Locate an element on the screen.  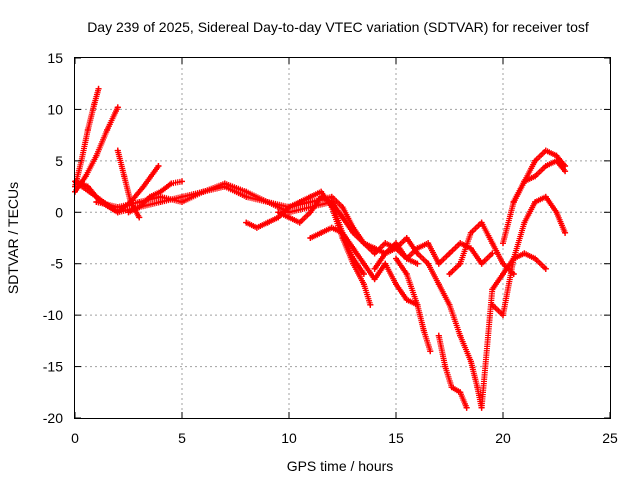
x-tick-label: 5 is located at coordinates (182, 438).